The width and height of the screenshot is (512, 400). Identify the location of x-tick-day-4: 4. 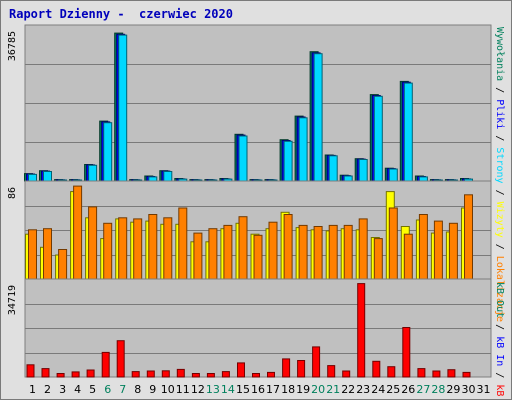
(77, 389).